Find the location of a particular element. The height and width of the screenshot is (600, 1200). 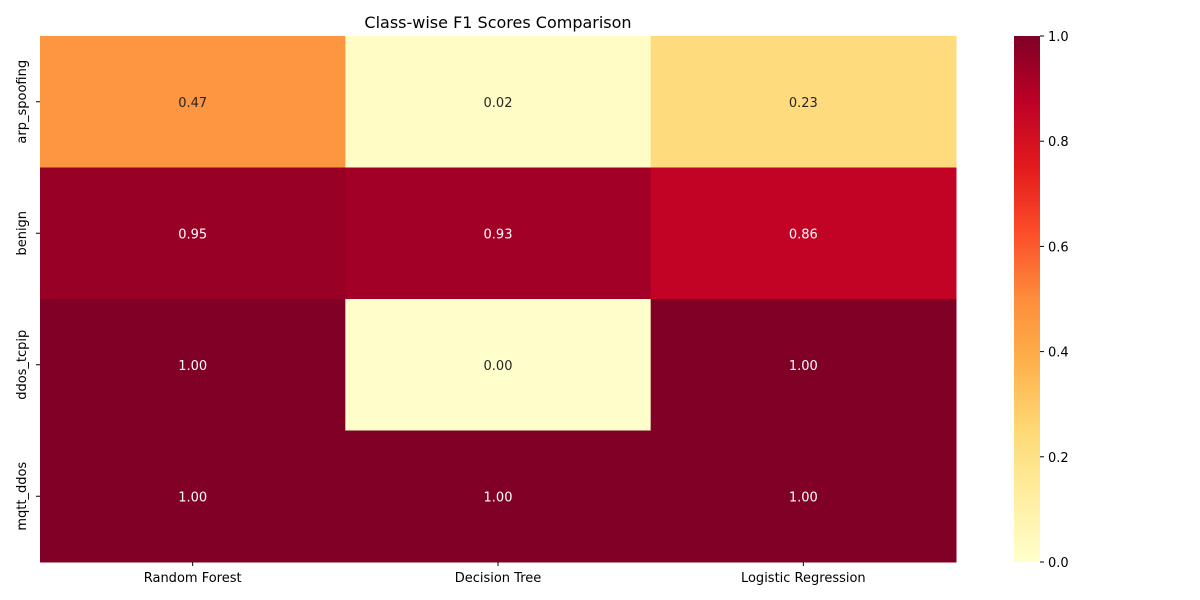

colorbar-axis: 0.0 0.2 0.4 0.6 0.8 1.0 is located at coordinates (1054, 300).